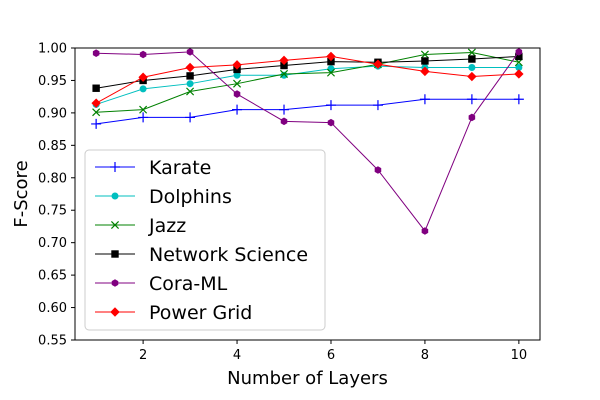  Describe the element at coordinates (52, 178) in the screenshot. I see `y-tick-label: 0.80` at that location.